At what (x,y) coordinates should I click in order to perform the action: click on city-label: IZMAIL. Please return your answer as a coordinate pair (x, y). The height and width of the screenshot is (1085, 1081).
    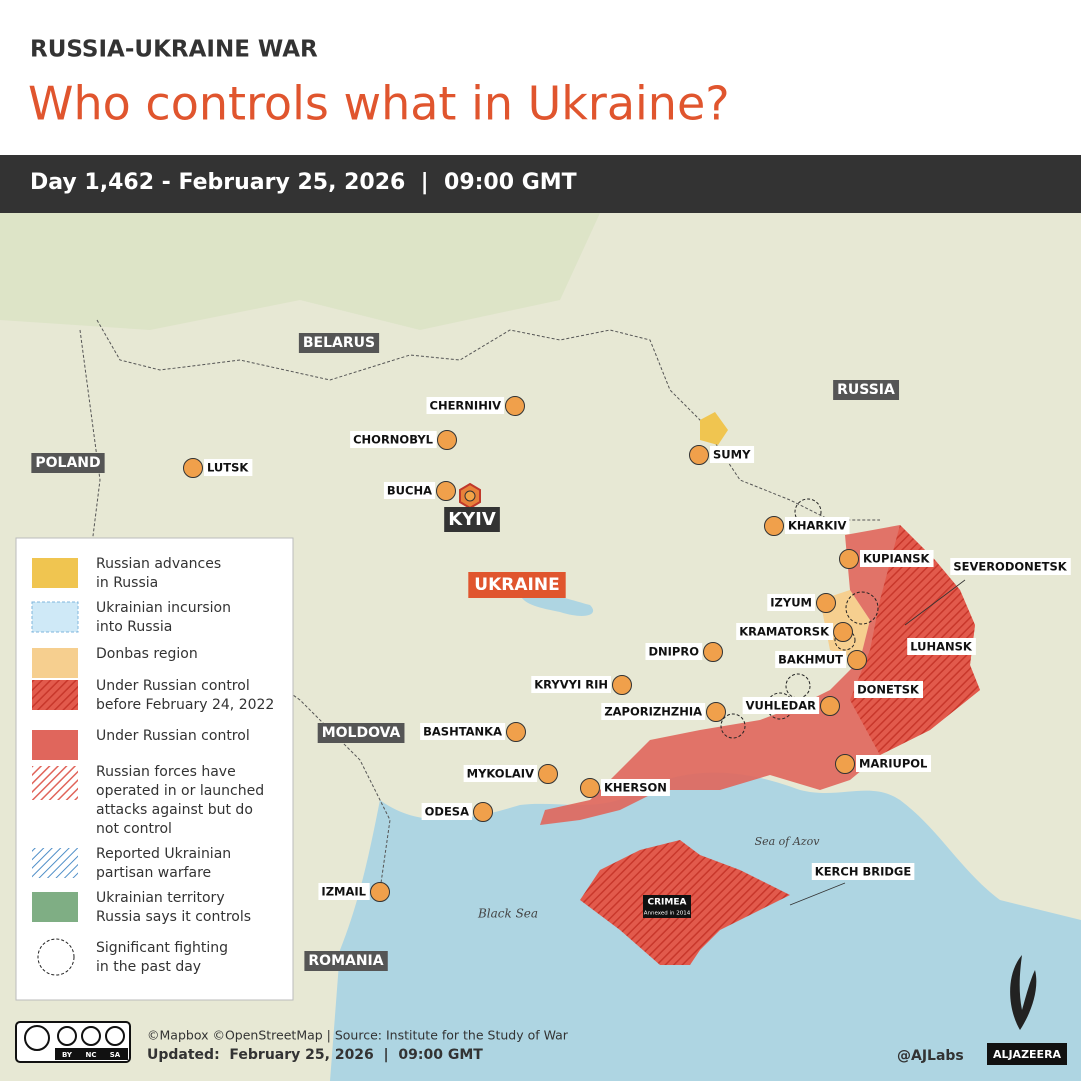
    Looking at the image, I should click on (343, 892).